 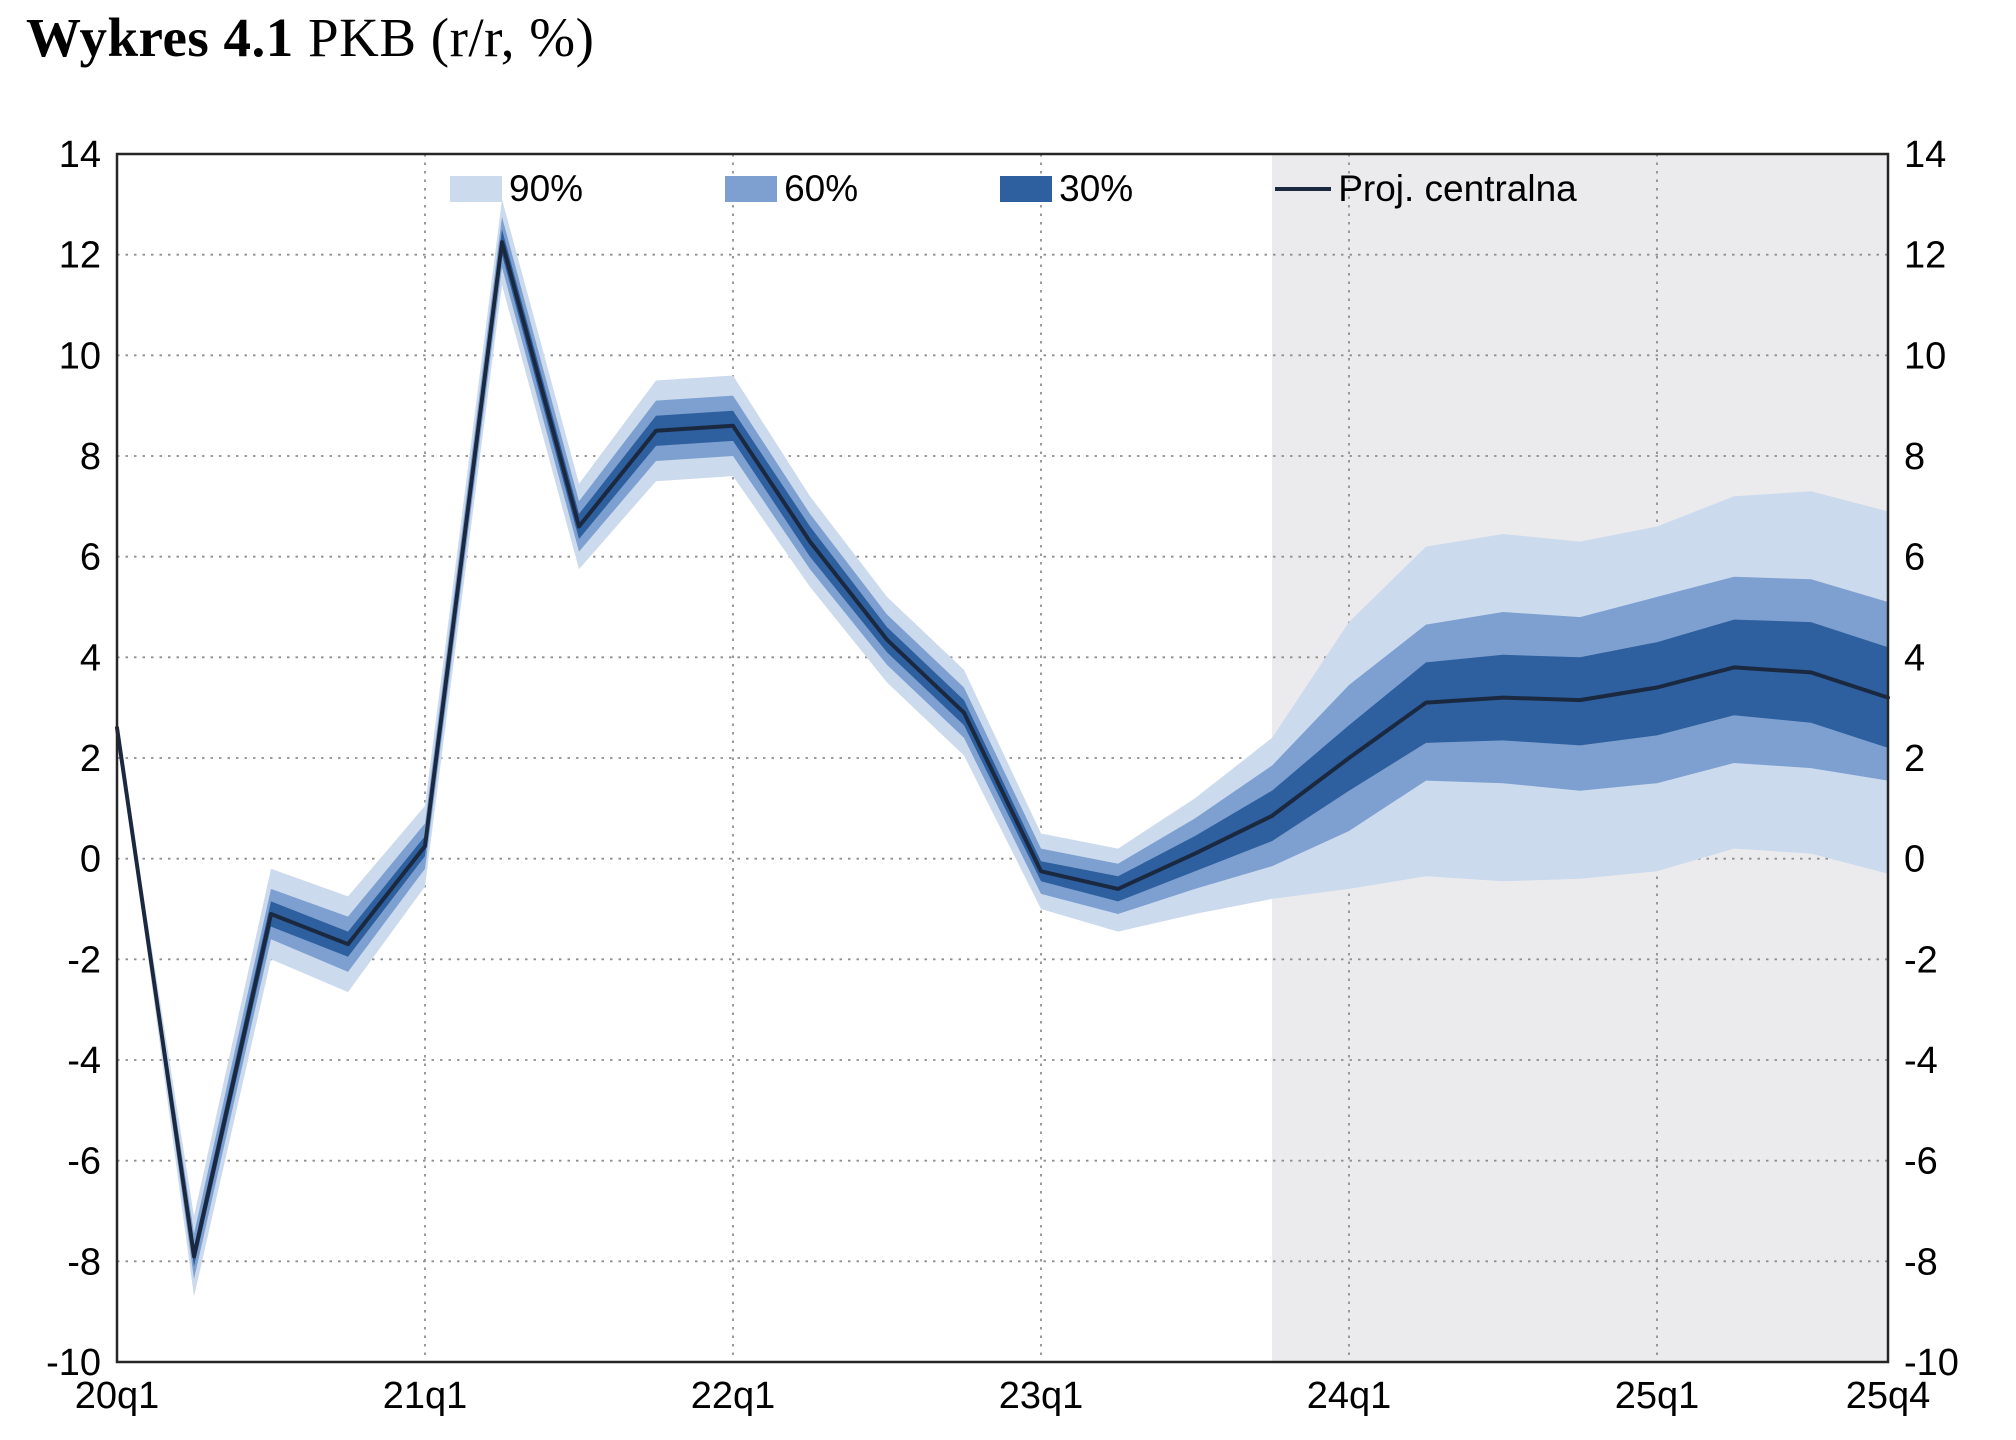 I want to click on y-tick-label-right: 8, so click(x=1914, y=457).